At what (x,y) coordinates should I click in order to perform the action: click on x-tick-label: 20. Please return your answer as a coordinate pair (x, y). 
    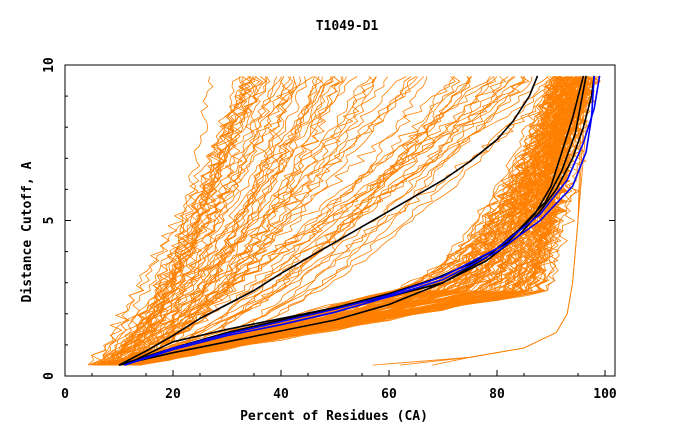
    Looking at the image, I should click on (173, 394).